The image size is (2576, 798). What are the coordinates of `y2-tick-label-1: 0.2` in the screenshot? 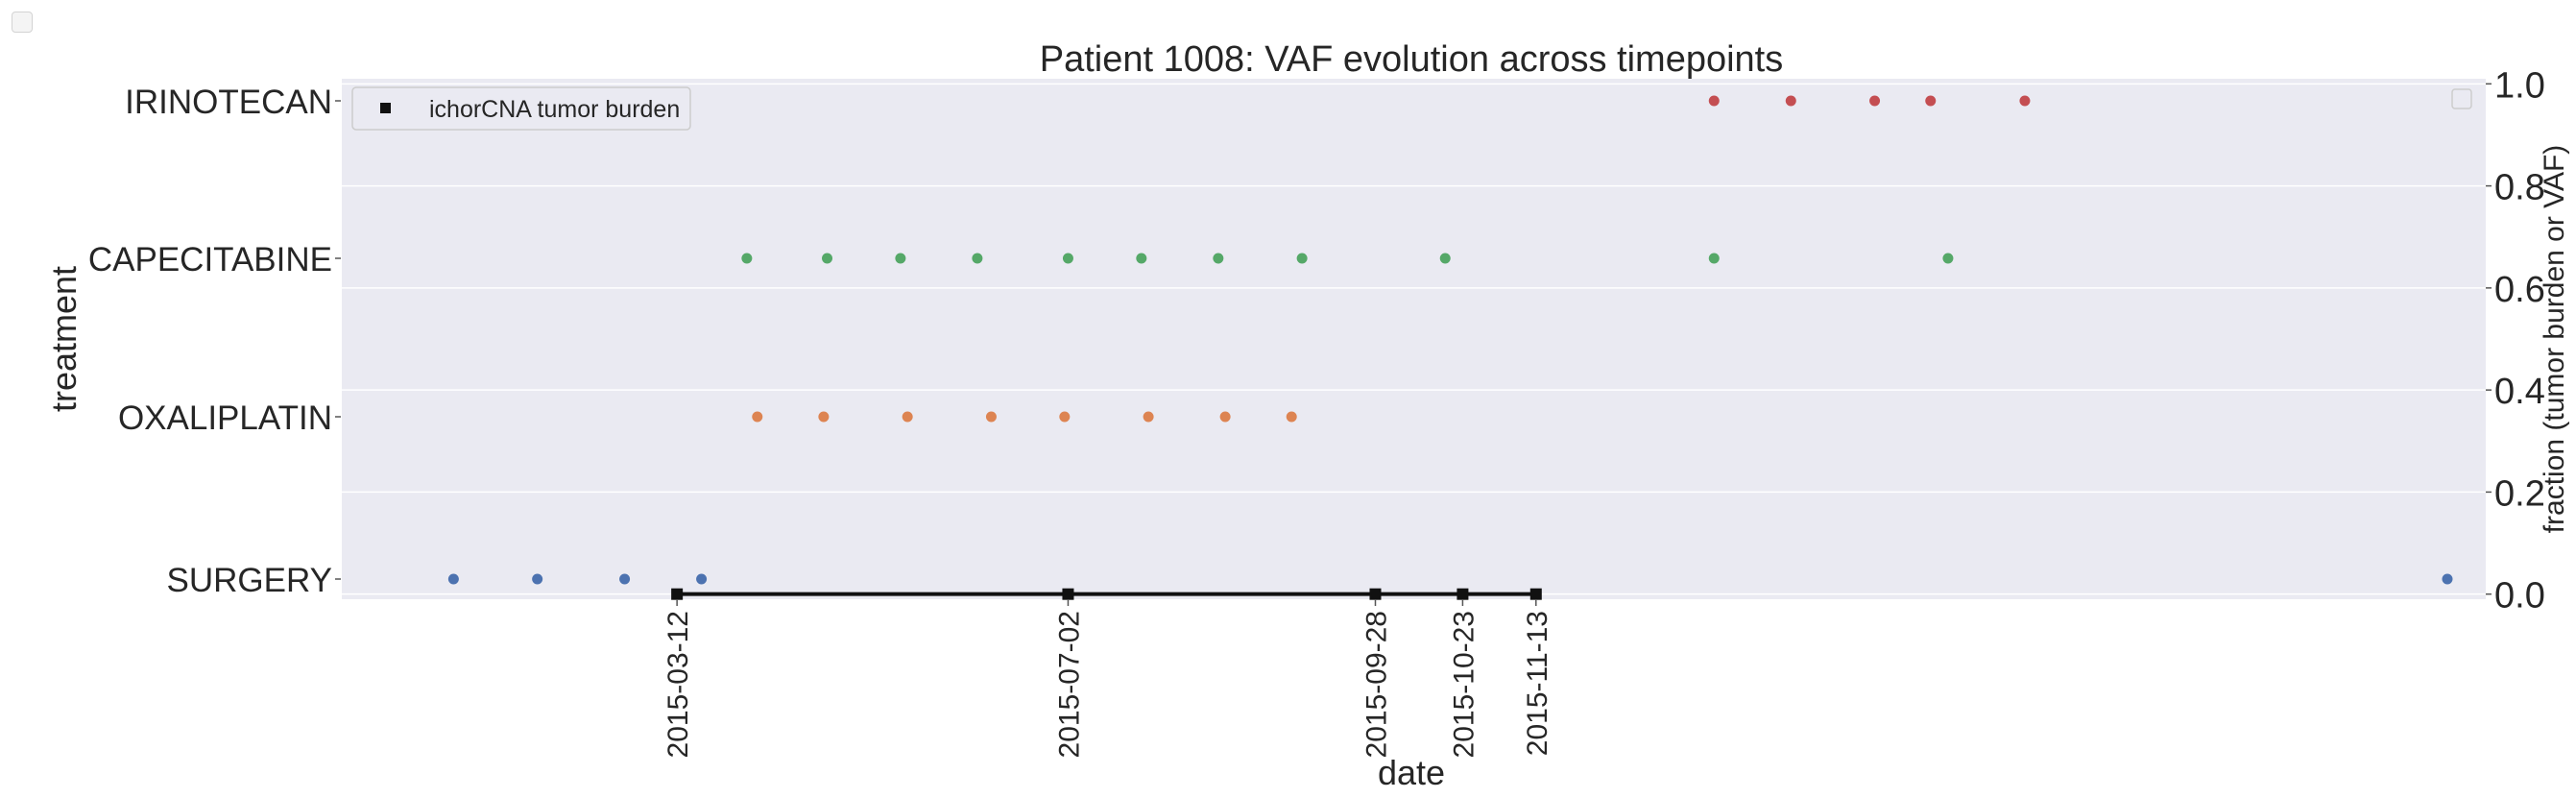 It's located at (2519, 493).